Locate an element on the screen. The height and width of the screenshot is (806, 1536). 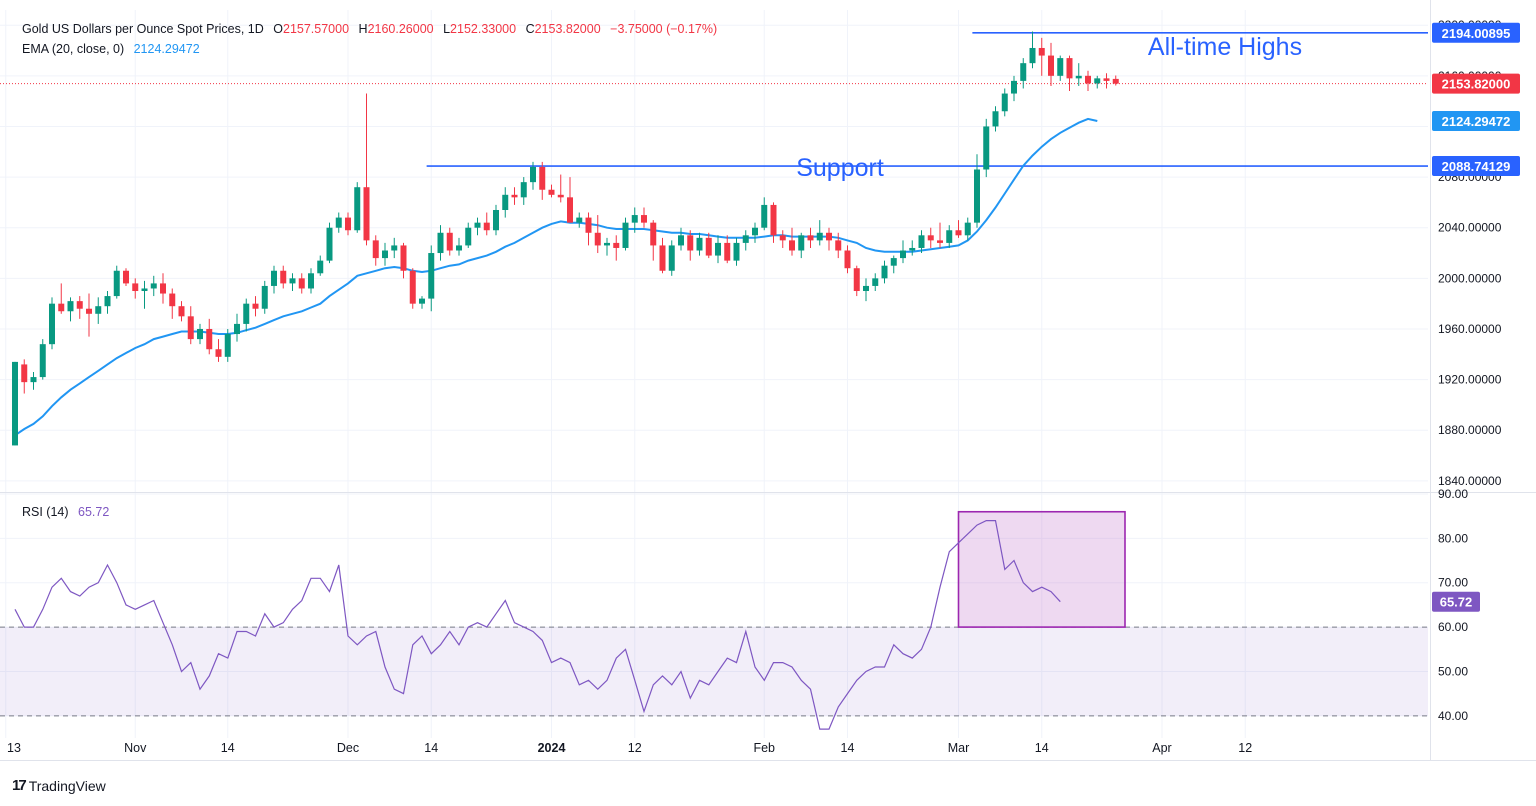
tradingview-logo-icon: 17 is located at coordinates (19, 785).